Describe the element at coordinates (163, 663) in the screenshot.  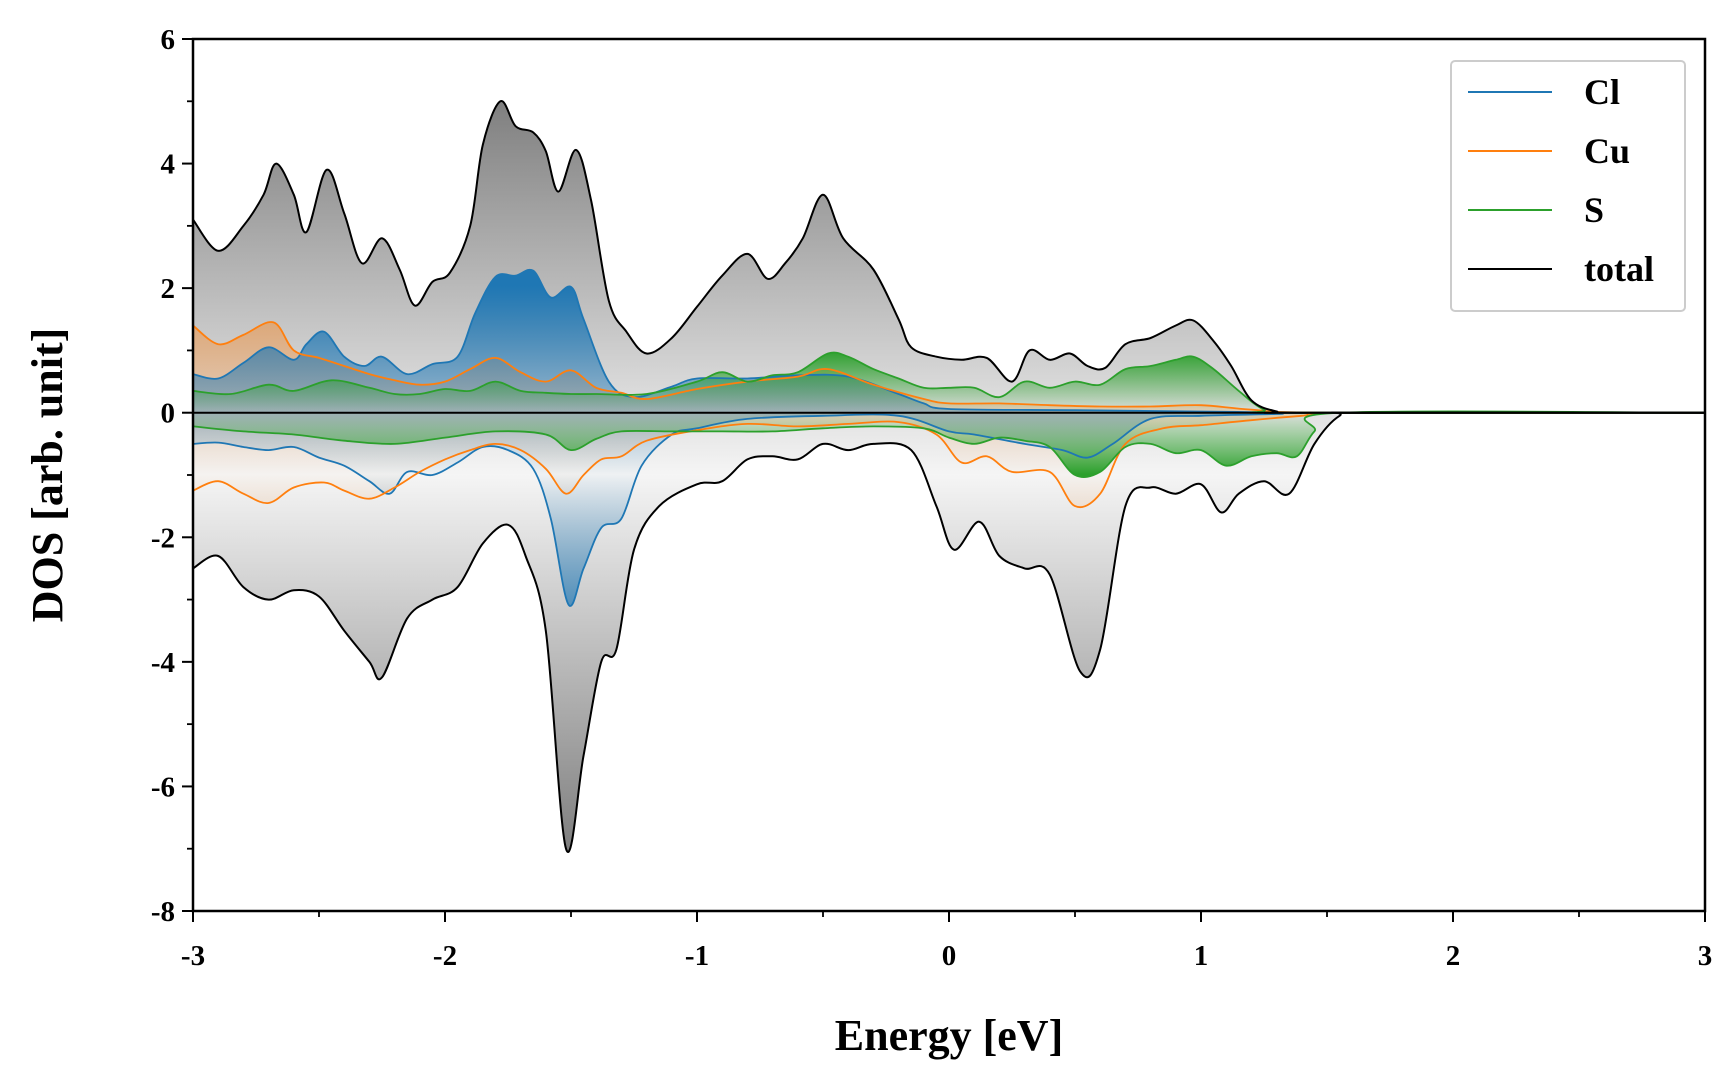
I see `y-tick-label: -4` at that location.